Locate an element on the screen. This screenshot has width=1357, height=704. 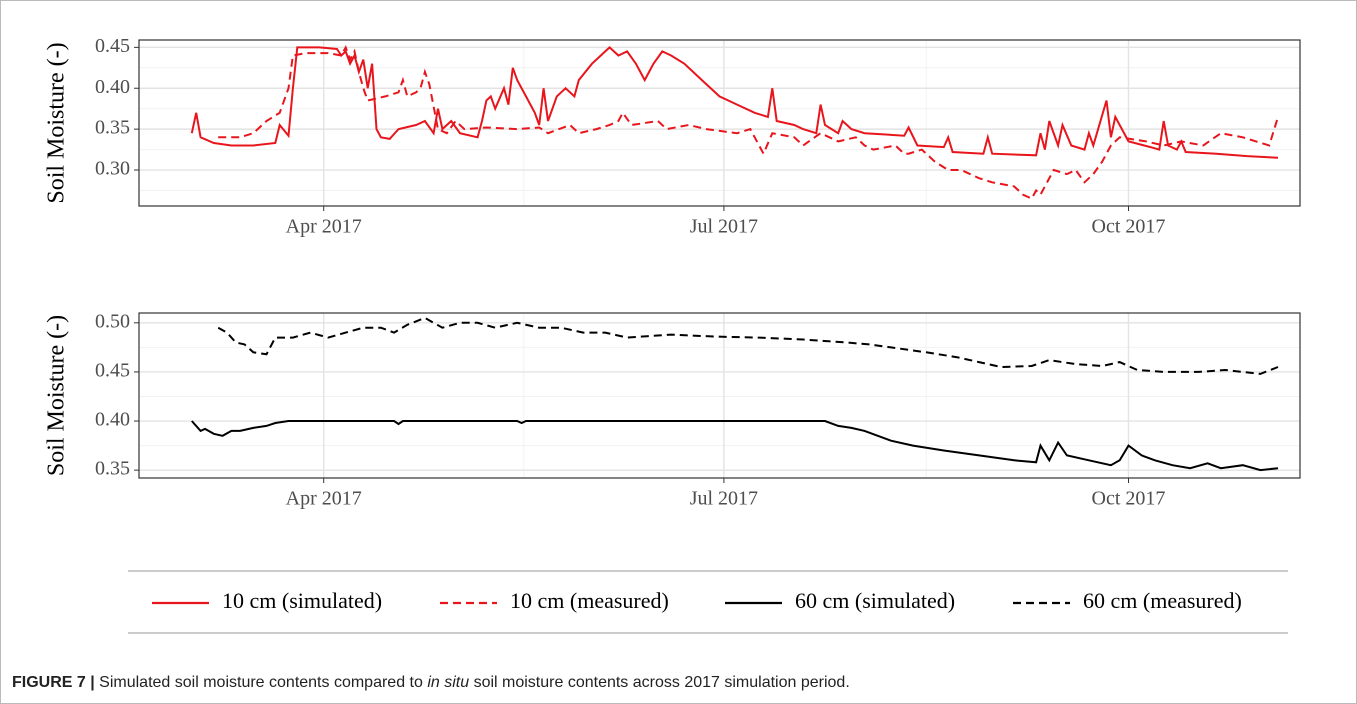
legend-label: 10 cm (measured) is located at coordinates (589, 600).